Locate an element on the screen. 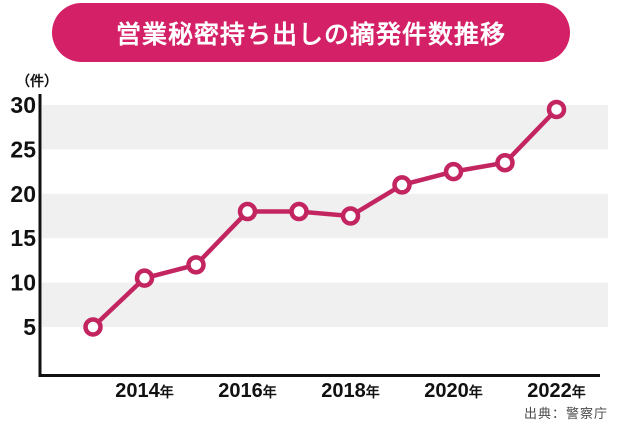 The height and width of the screenshot is (429, 622). data-point-2022 is located at coordinates (556, 109).